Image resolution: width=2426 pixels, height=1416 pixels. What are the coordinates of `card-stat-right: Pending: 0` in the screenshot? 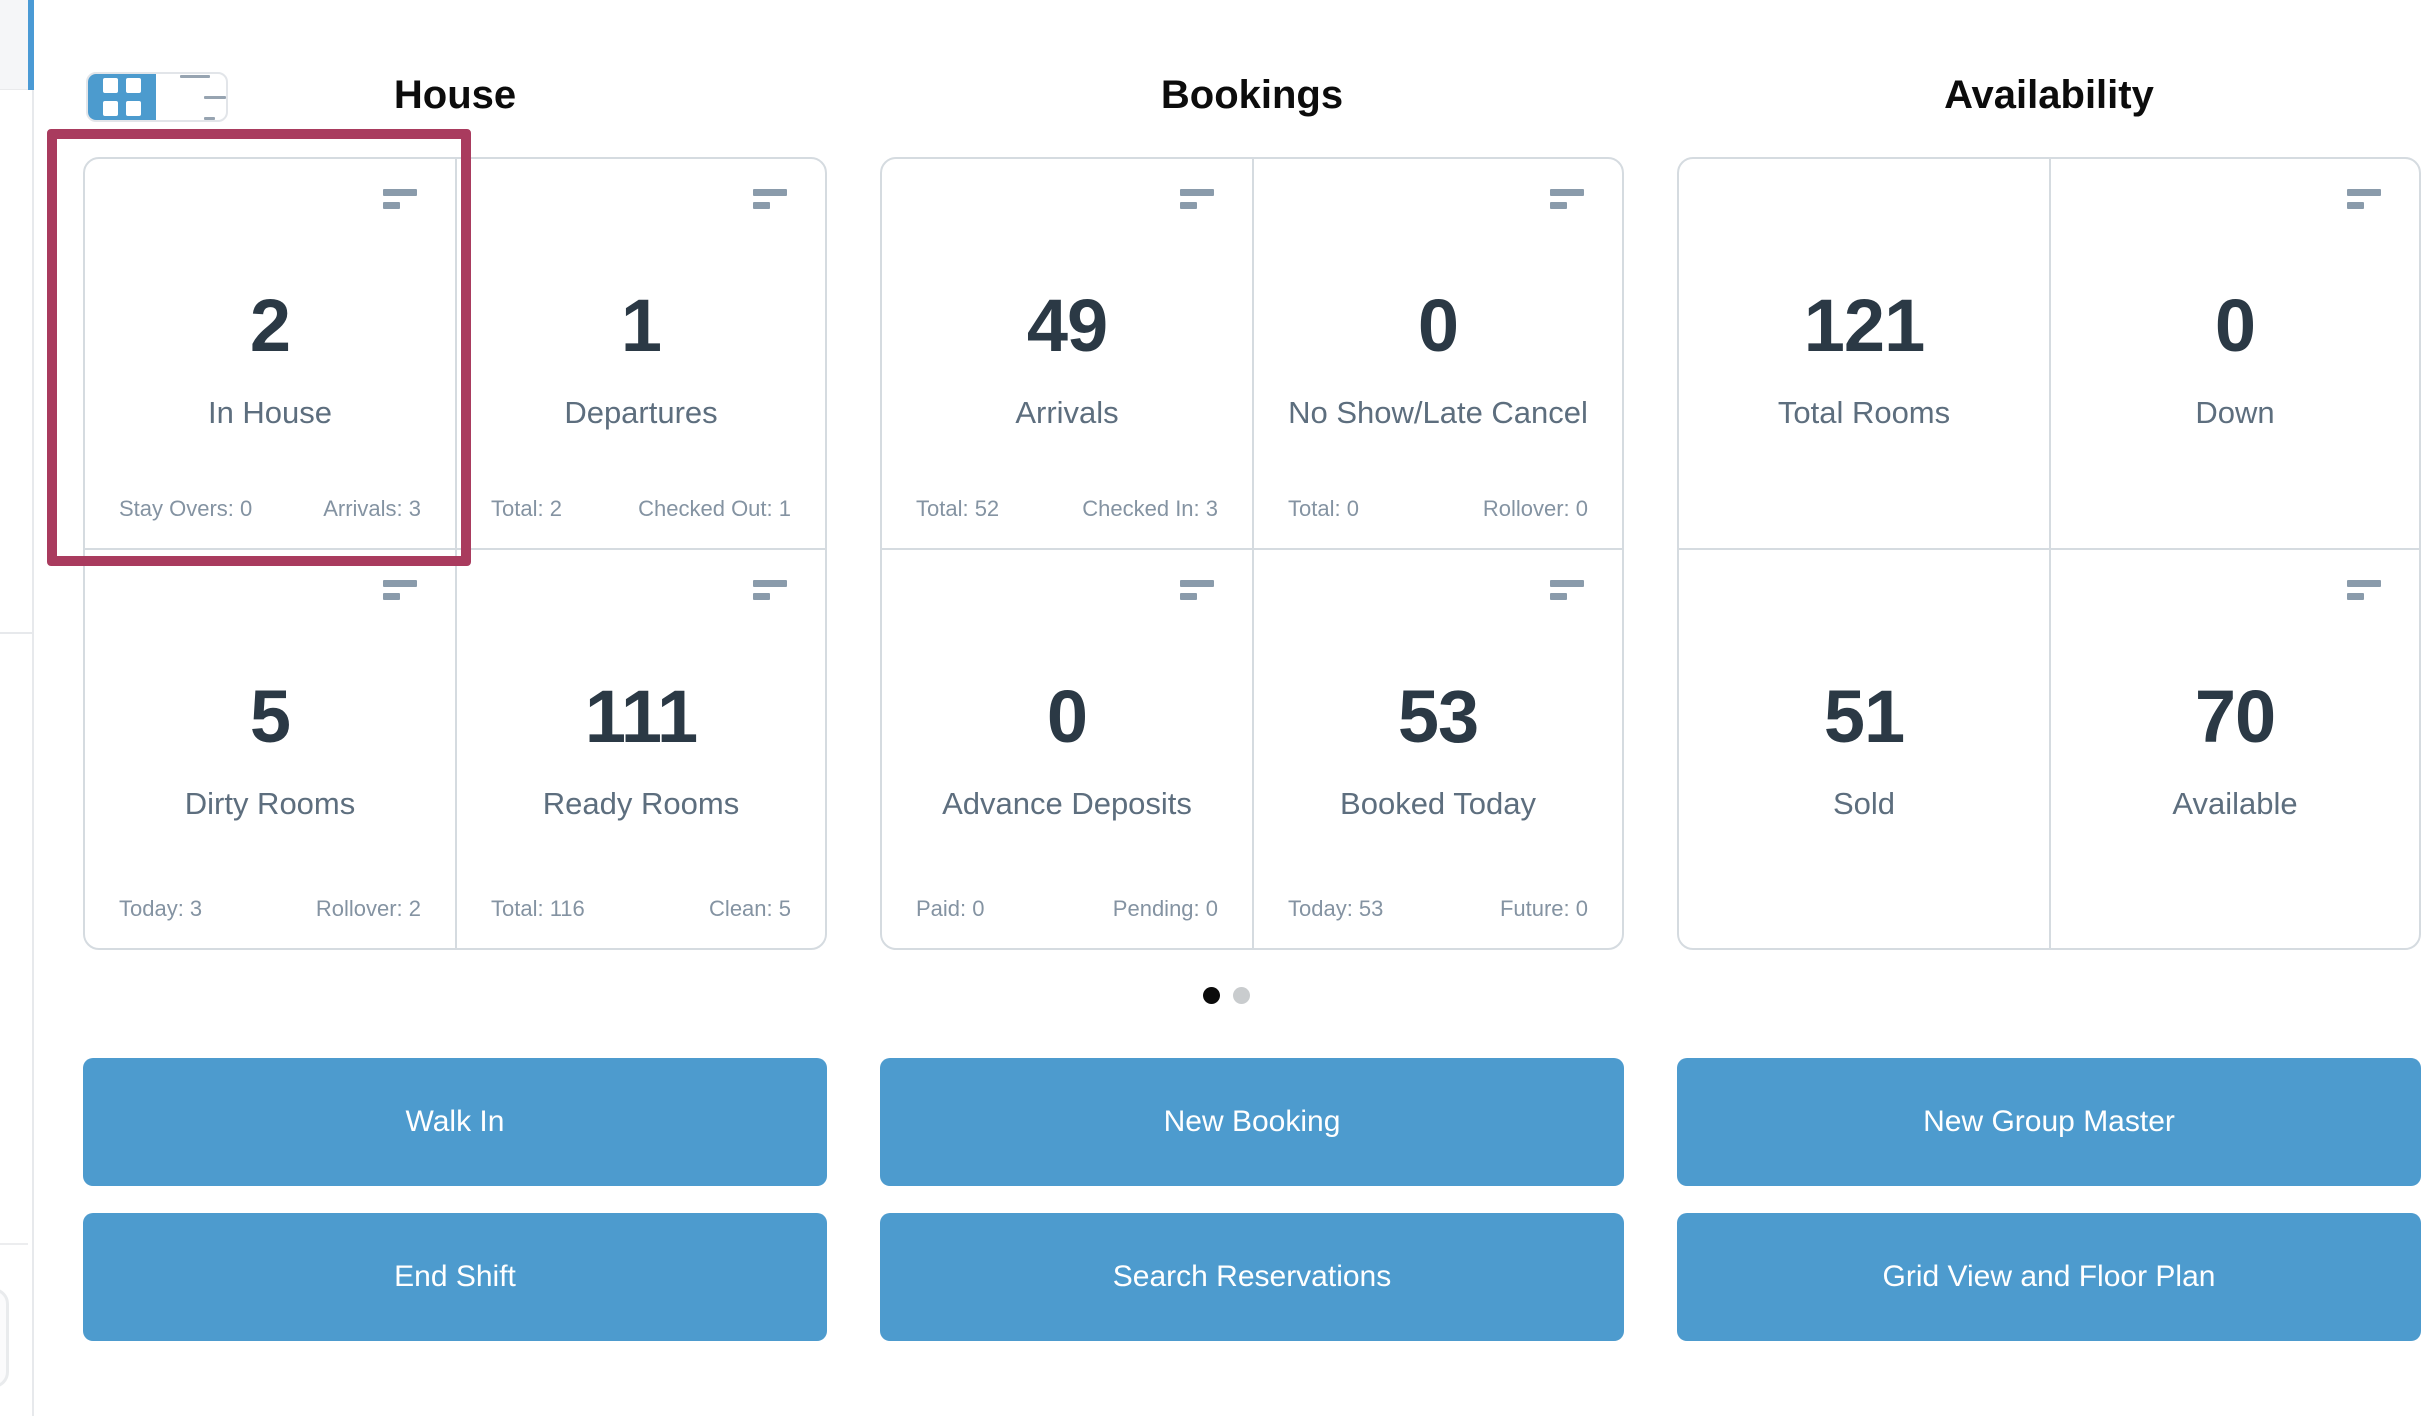 It's located at (1165, 908).